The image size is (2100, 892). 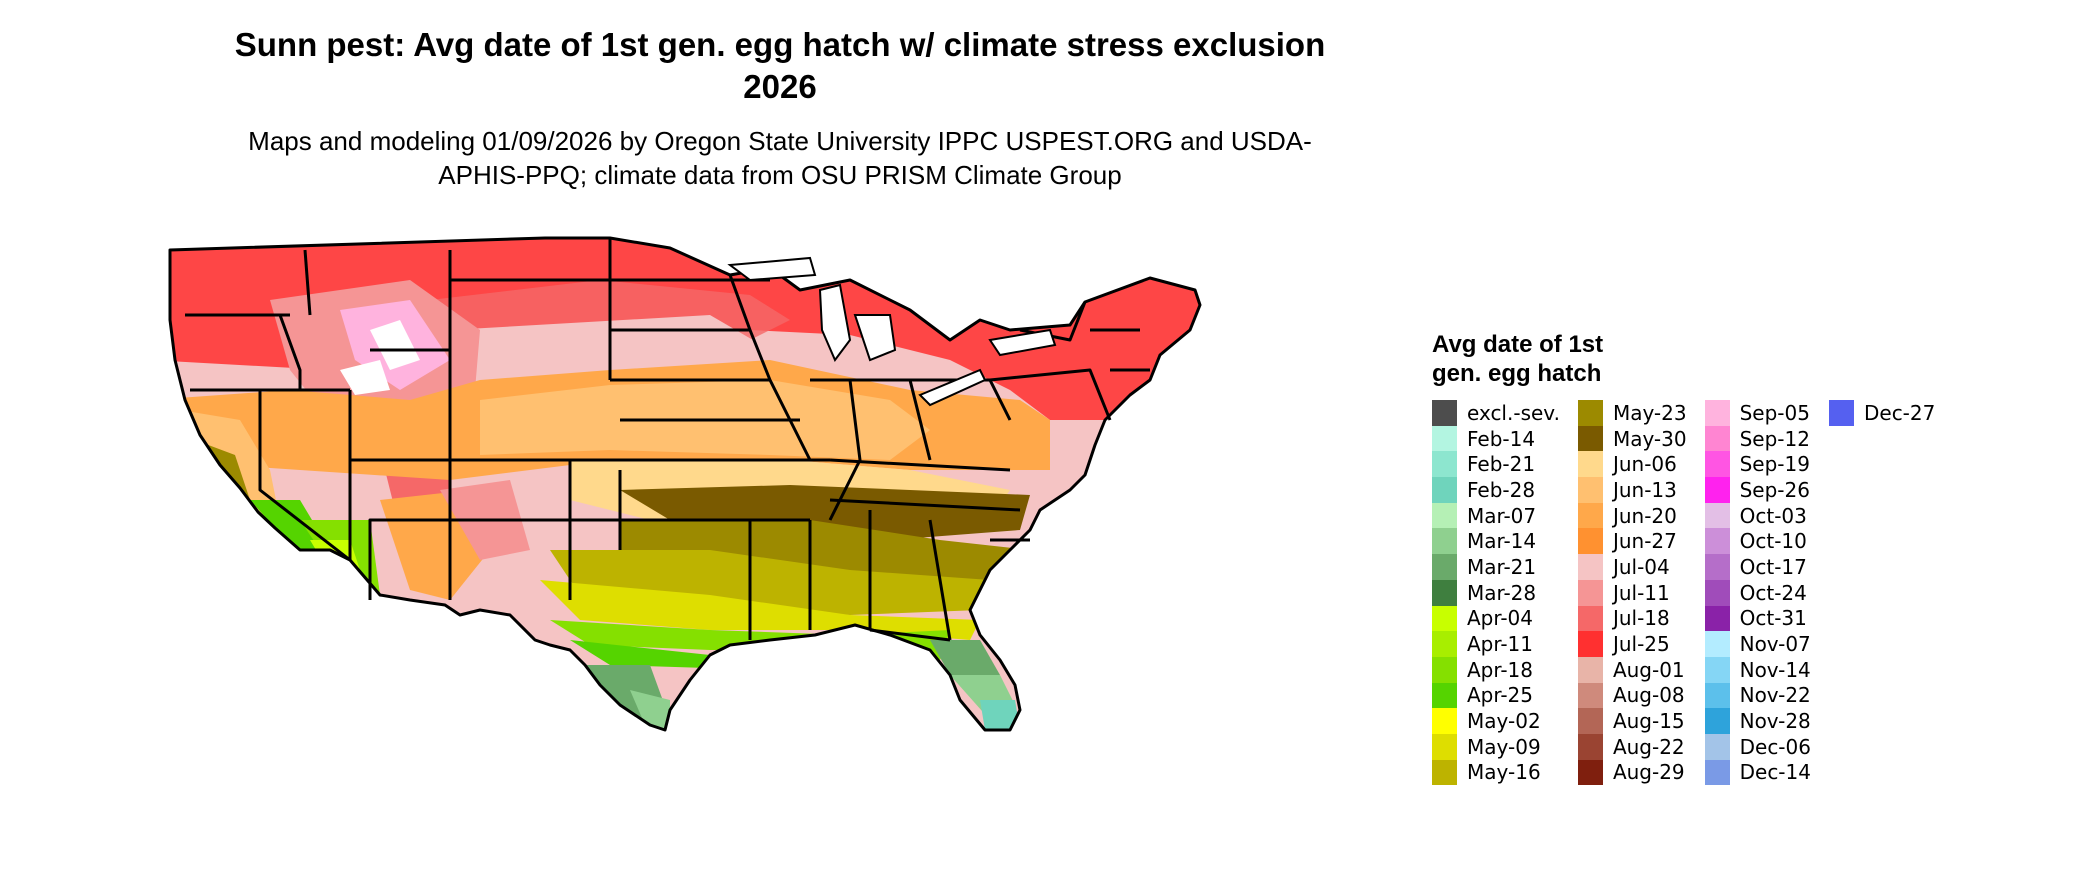 I want to click on legend-item: May-23, so click(x=1632, y=413).